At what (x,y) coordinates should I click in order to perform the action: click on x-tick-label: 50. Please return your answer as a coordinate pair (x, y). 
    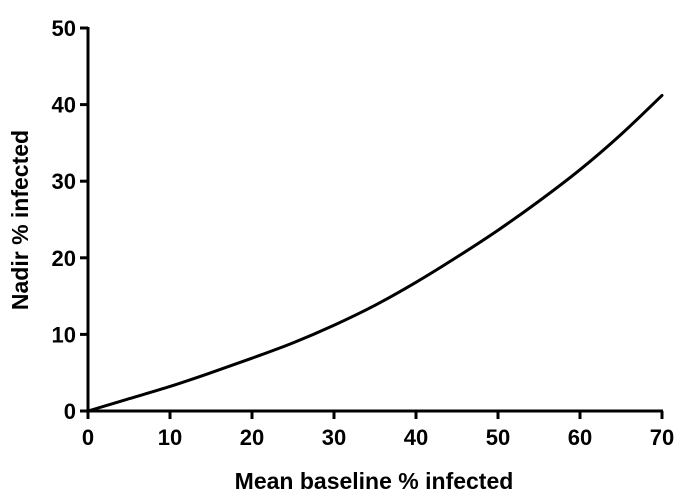
    Looking at the image, I should click on (498, 437).